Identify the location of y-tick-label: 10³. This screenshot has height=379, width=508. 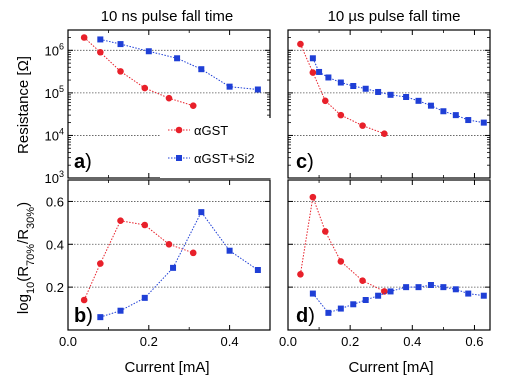
(54, 177).